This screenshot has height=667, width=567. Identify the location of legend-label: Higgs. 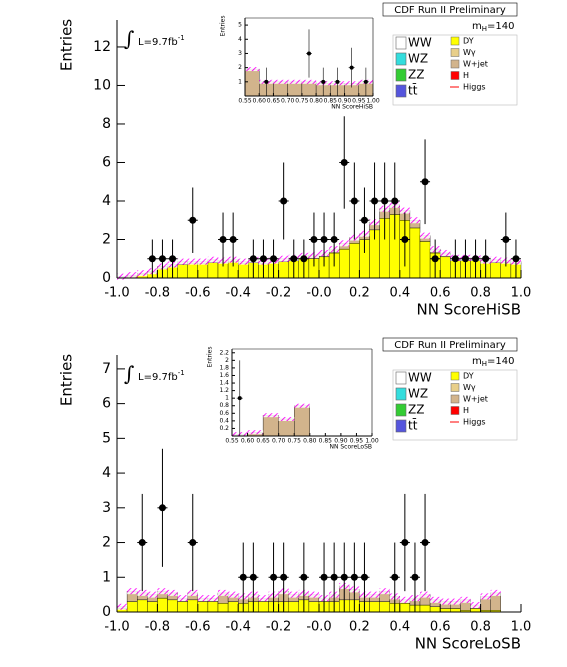
(474, 87).